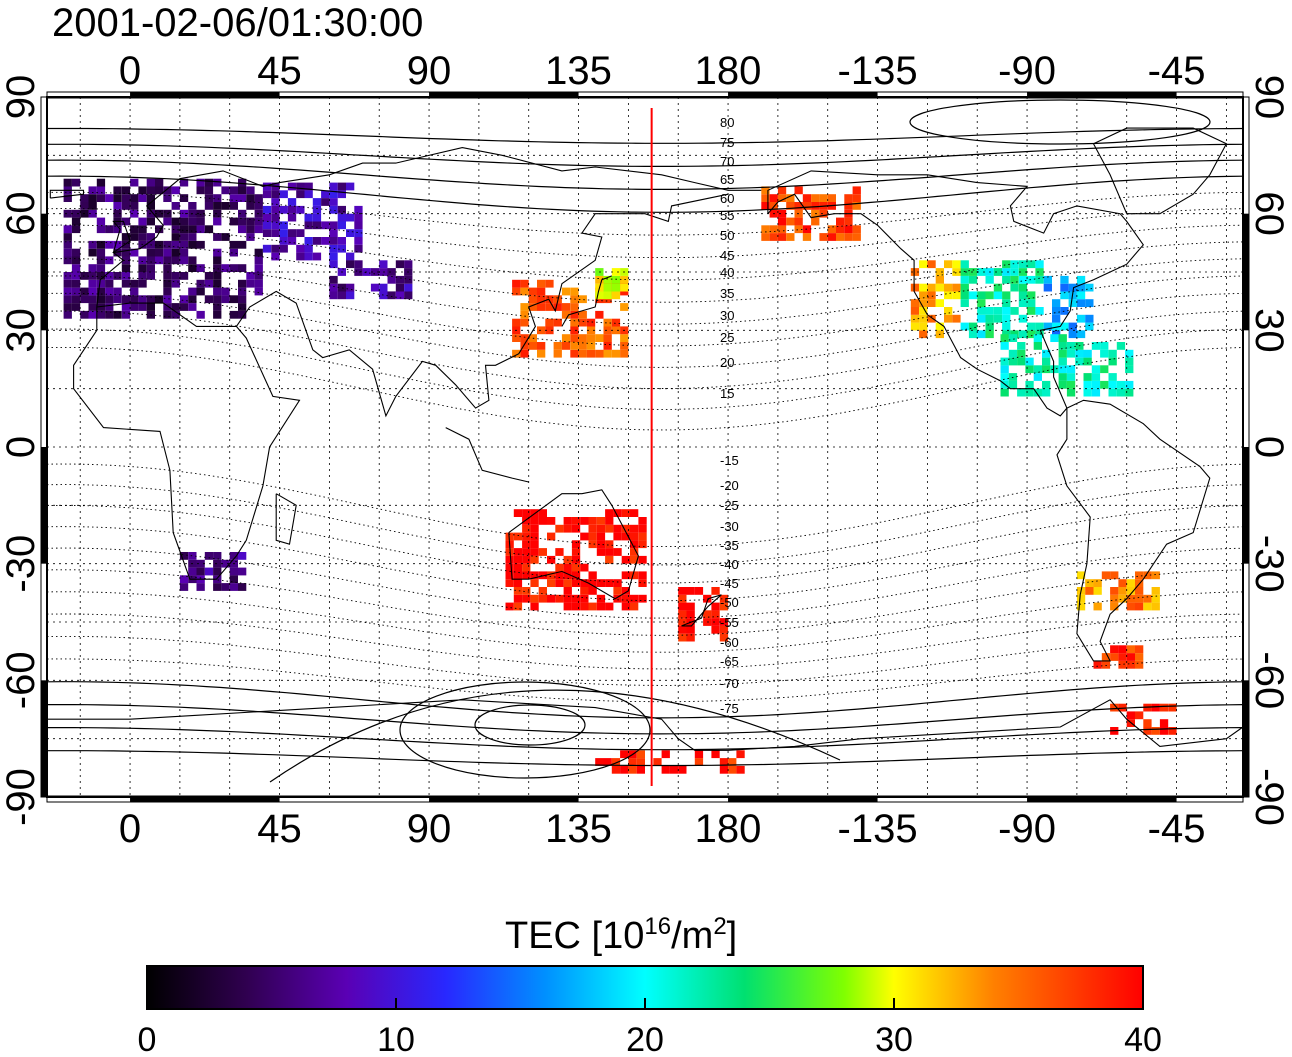 This screenshot has width=1292, height=1057. What do you see at coordinates (727, 122) in the screenshot?
I see `contour-label: 80` at bounding box center [727, 122].